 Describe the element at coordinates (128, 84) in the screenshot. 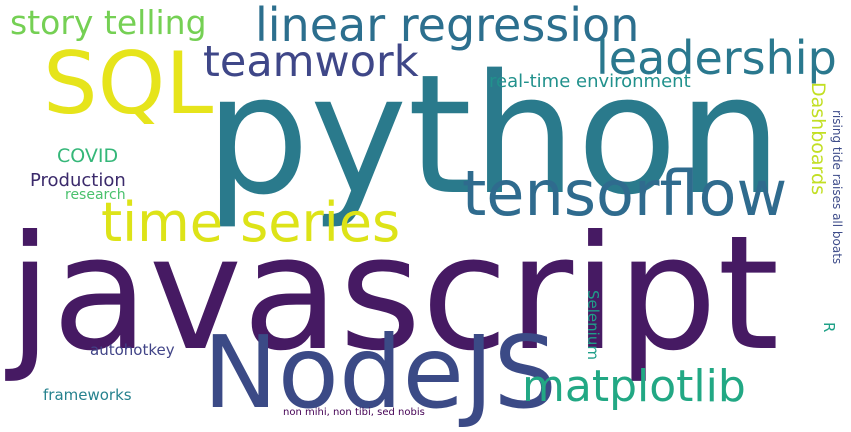

I see `word-sql: SQL` at that location.